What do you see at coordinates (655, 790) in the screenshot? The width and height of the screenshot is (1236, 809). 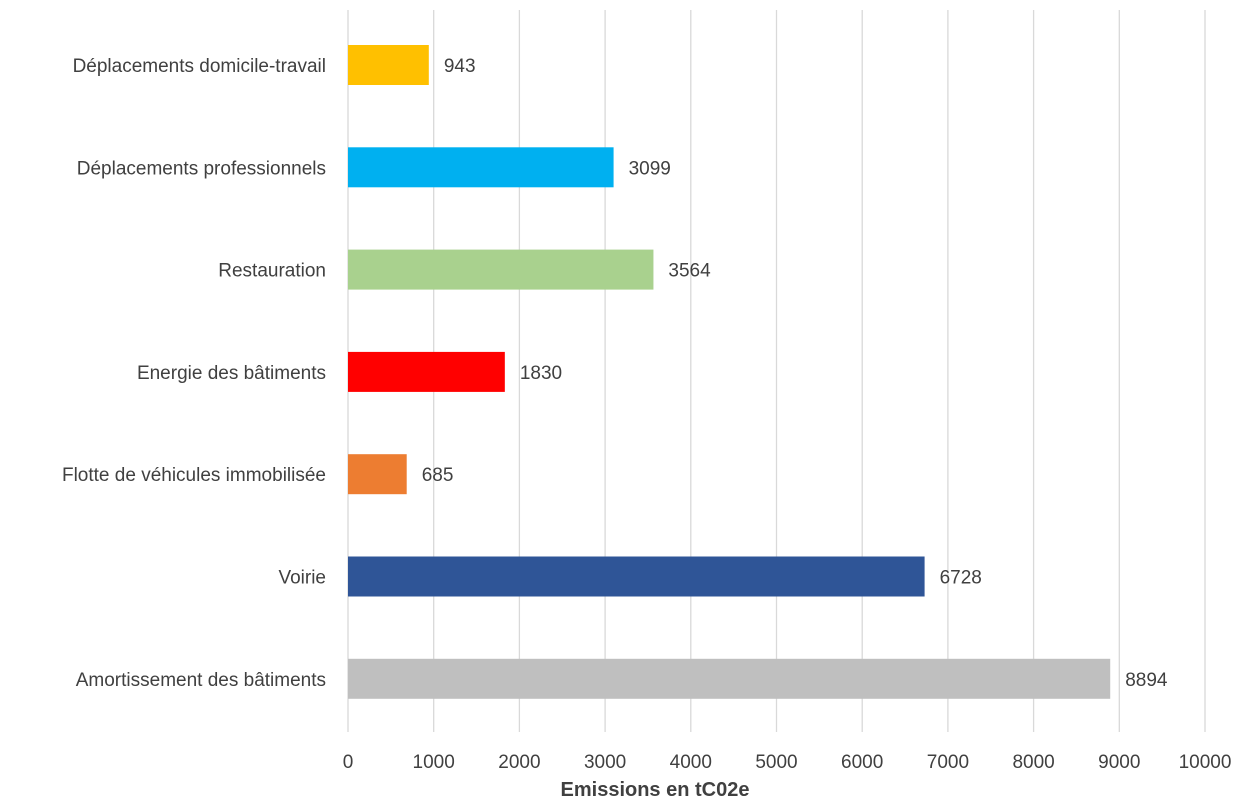 I see `x-axis-title: Emissions en tC02e` at bounding box center [655, 790].